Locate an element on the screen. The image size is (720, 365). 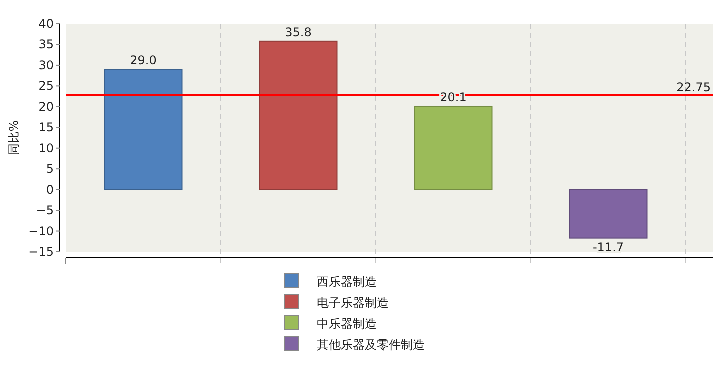
legend-label: 电子乐器制造 is located at coordinates (353, 303).